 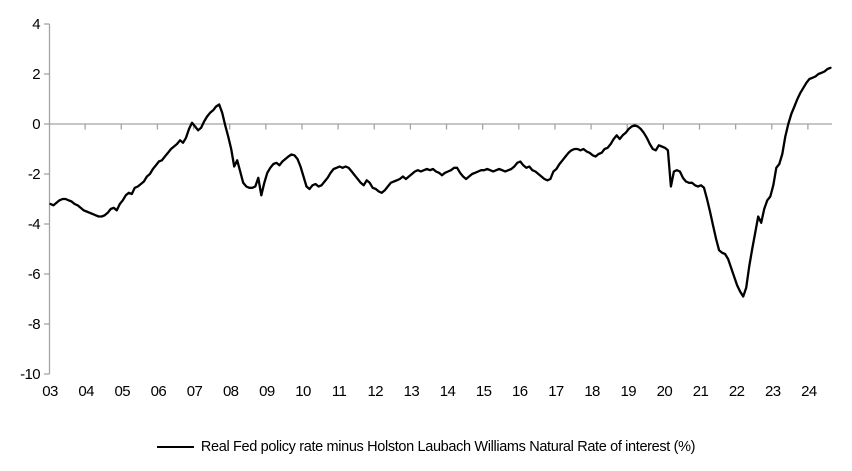 I want to click on x-tick-label: 18, so click(x=592, y=391).